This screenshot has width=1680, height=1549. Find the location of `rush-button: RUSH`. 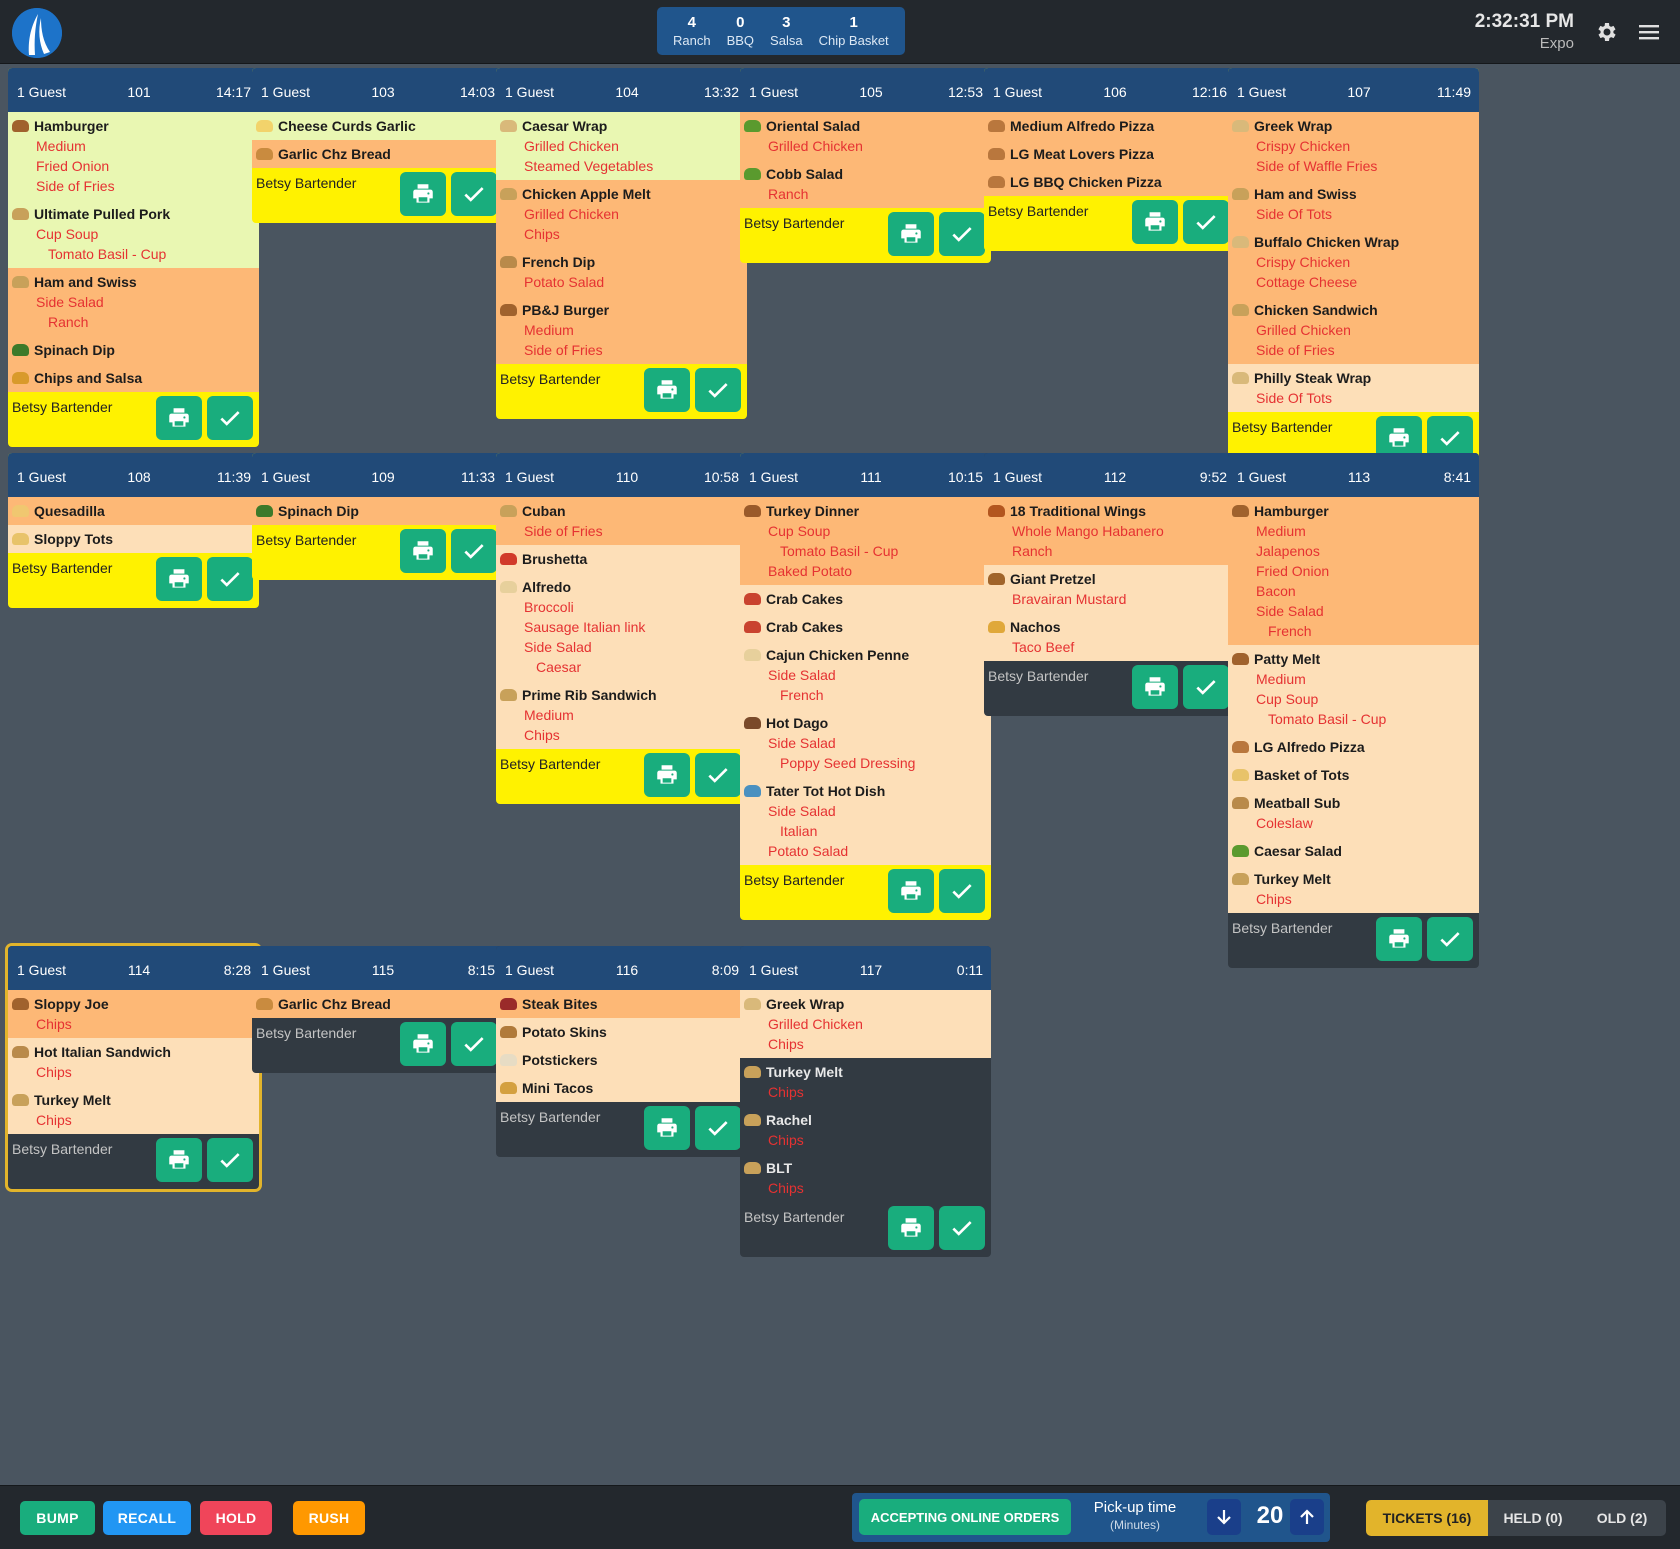

rush-button: RUSH is located at coordinates (329, 1518).